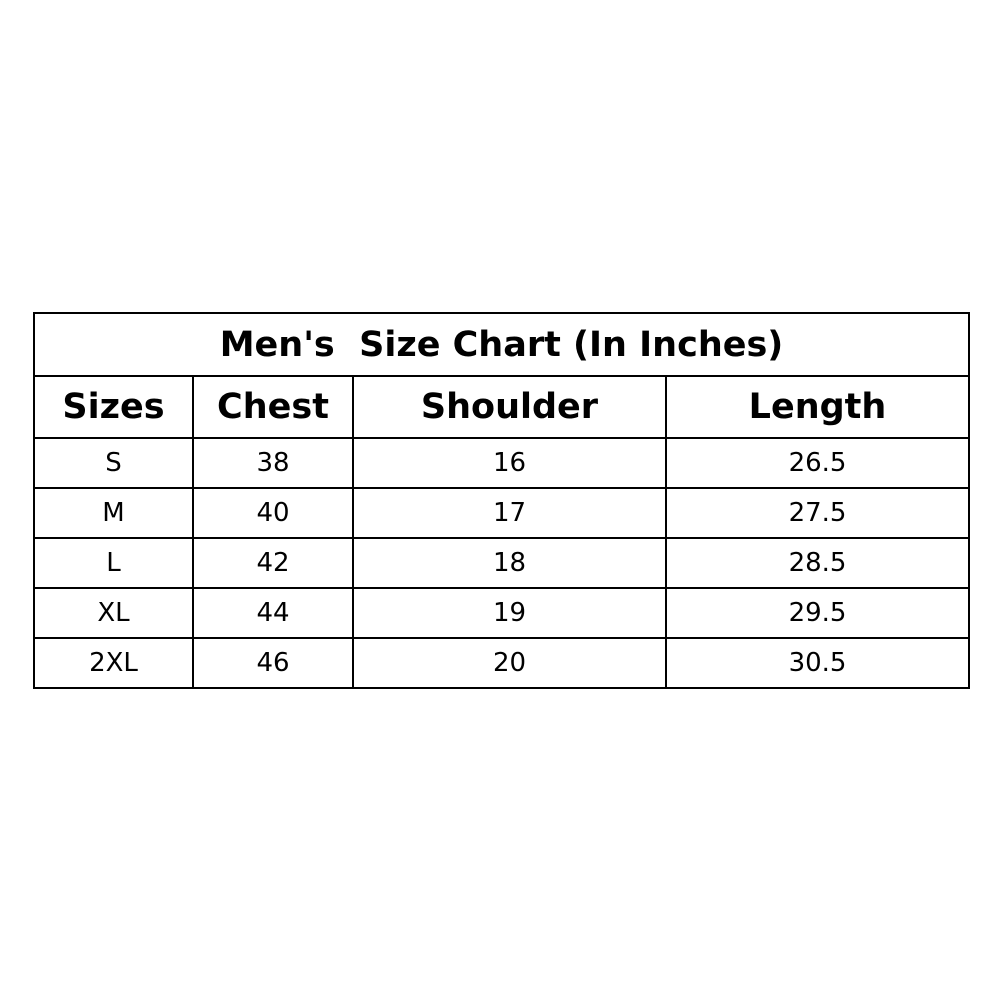 The height and width of the screenshot is (1000, 1000). I want to click on header-length: Length, so click(817, 407).